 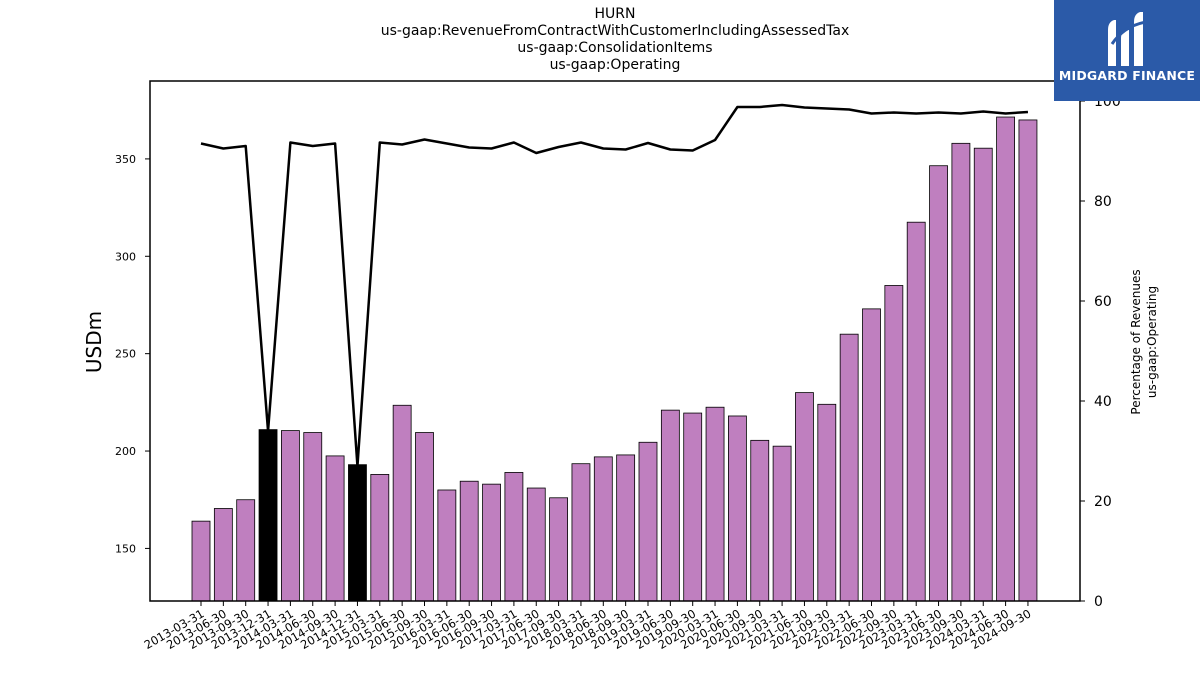 I want to click on y2-tick-label: 40, so click(x=1103, y=402).